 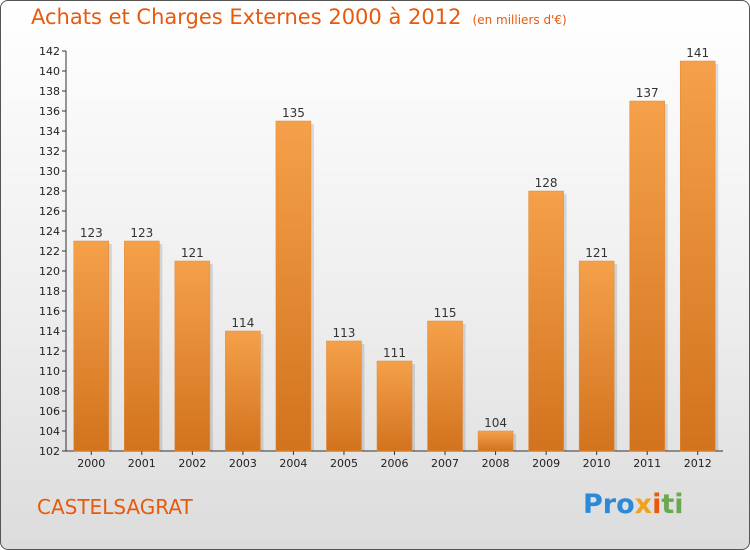 I want to click on y-tick-label: 120, so click(x=49, y=271).